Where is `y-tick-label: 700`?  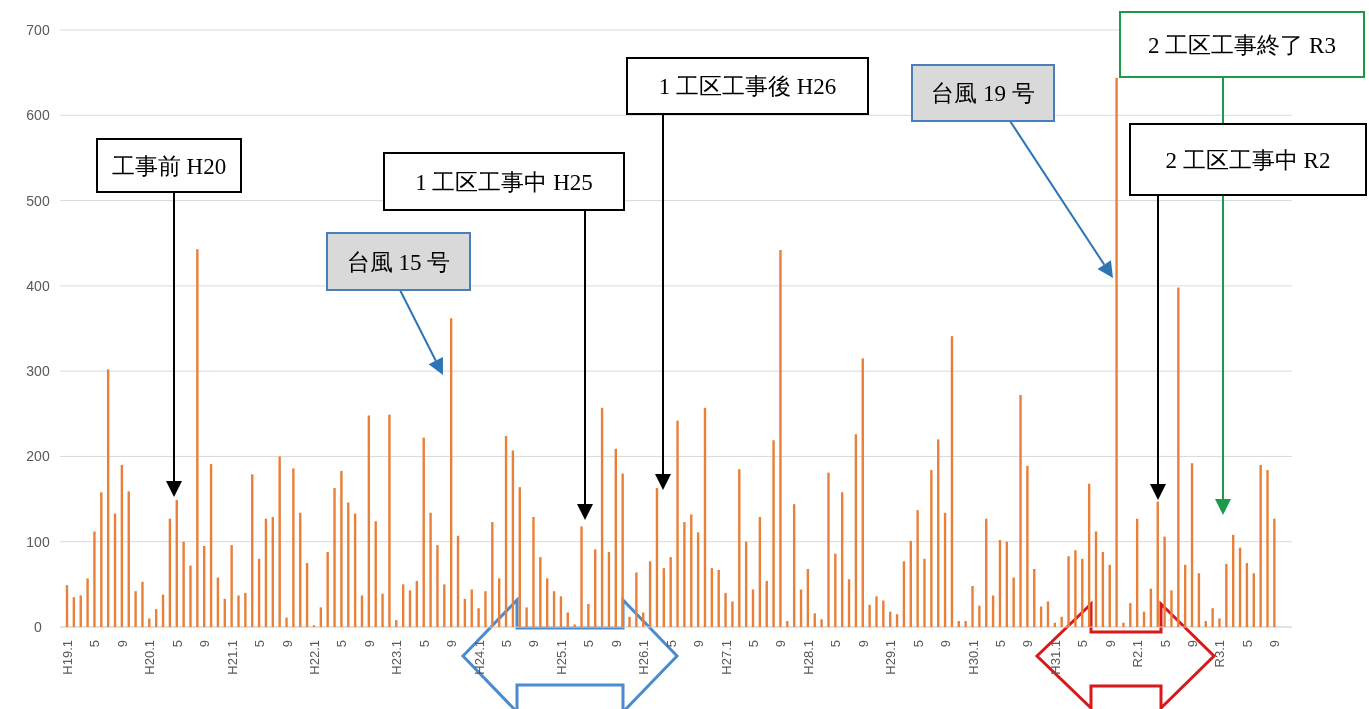 y-tick-label: 700 is located at coordinates (38, 30).